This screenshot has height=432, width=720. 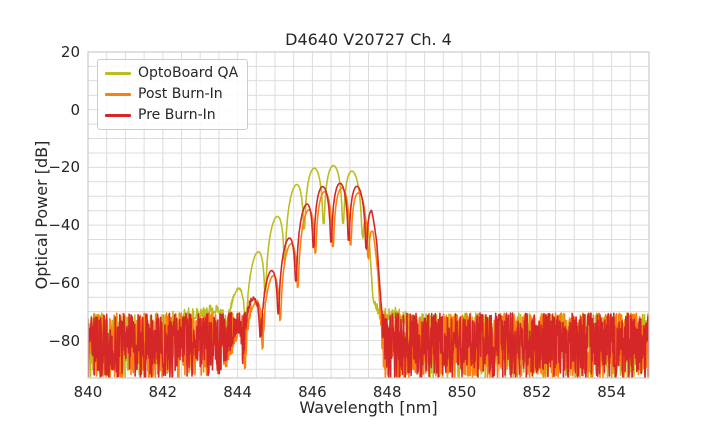 I want to click on x-axis-label: Wavelength [nm], so click(x=368, y=407).